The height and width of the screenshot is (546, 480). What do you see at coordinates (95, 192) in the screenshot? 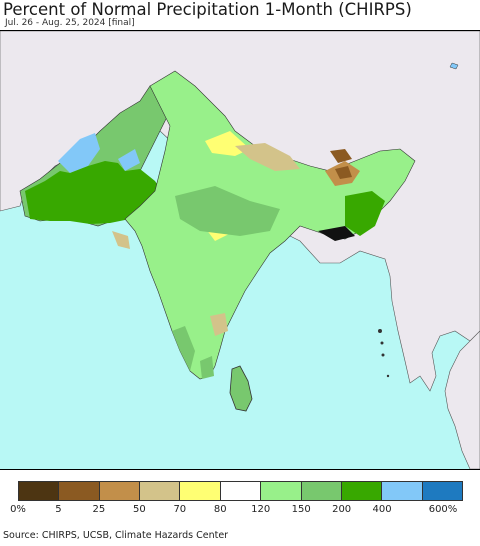
I see `high-precip-west` at bounding box center [95, 192].